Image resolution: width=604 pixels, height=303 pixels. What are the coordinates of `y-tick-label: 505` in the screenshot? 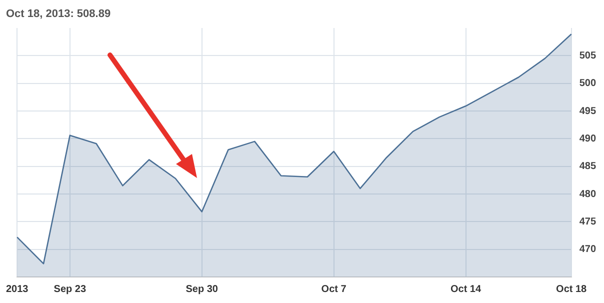 It's located at (587, 56).